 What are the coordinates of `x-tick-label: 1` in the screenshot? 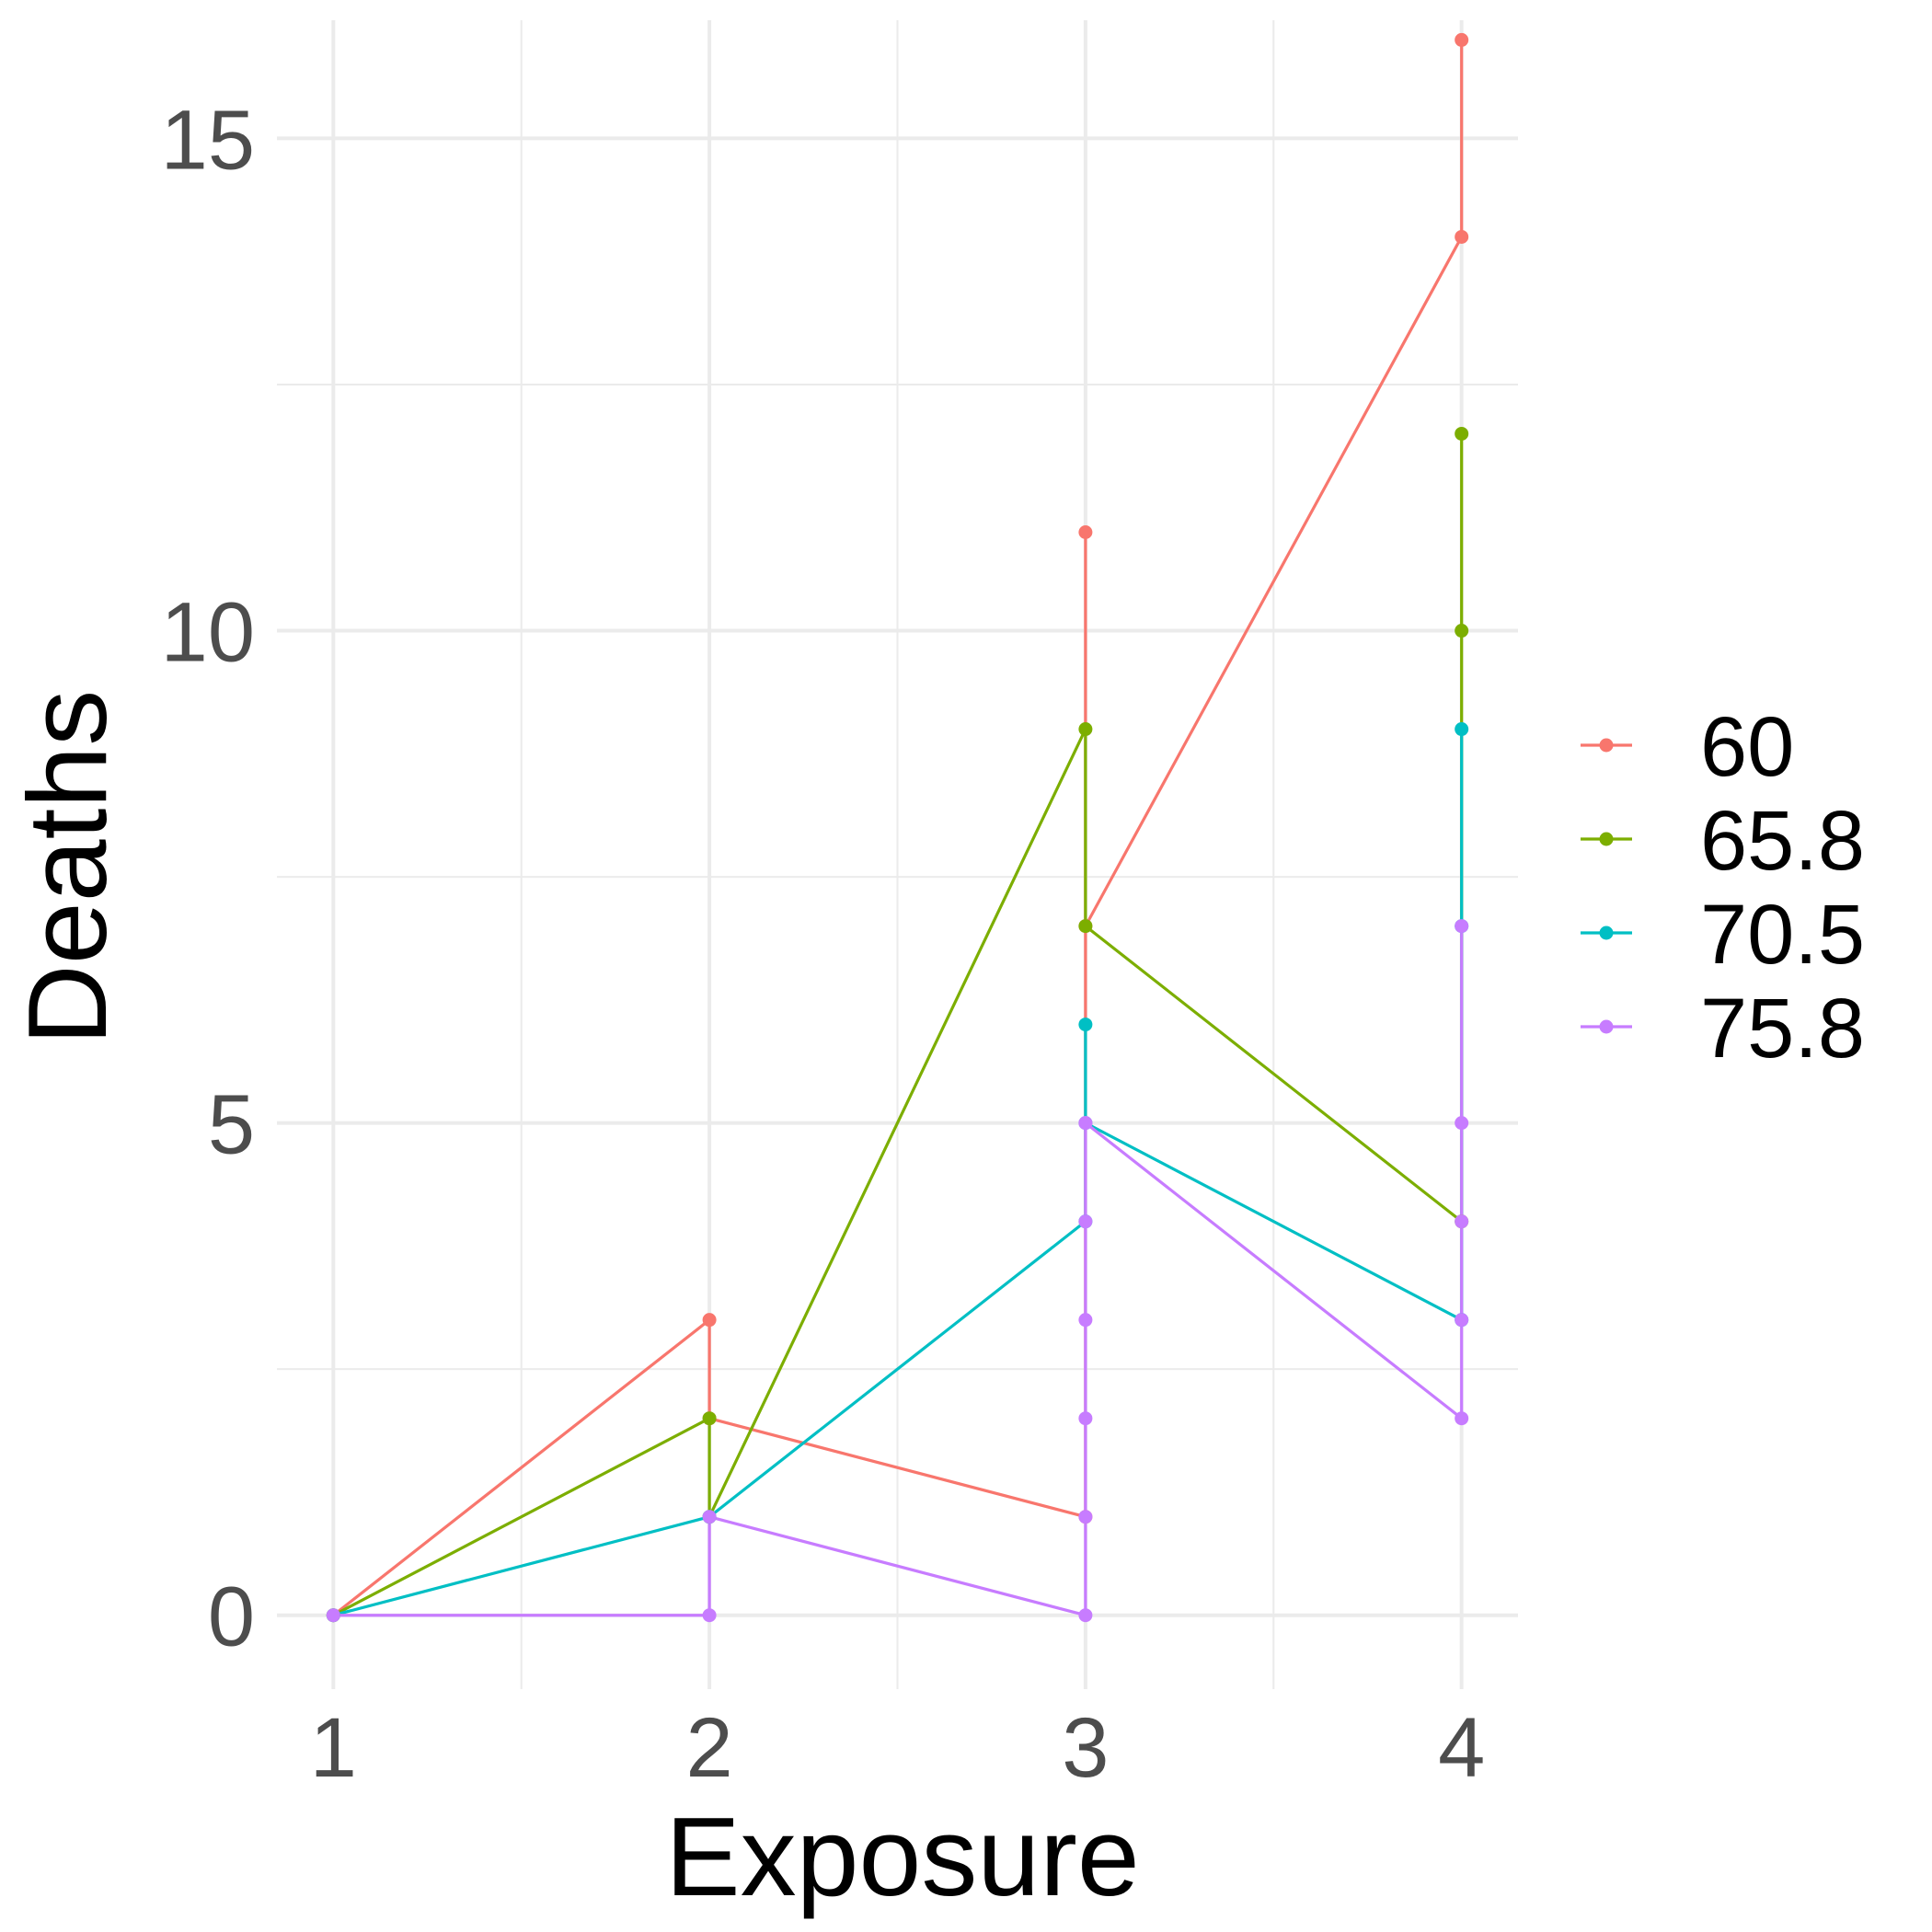 It's located at (333, 1748).